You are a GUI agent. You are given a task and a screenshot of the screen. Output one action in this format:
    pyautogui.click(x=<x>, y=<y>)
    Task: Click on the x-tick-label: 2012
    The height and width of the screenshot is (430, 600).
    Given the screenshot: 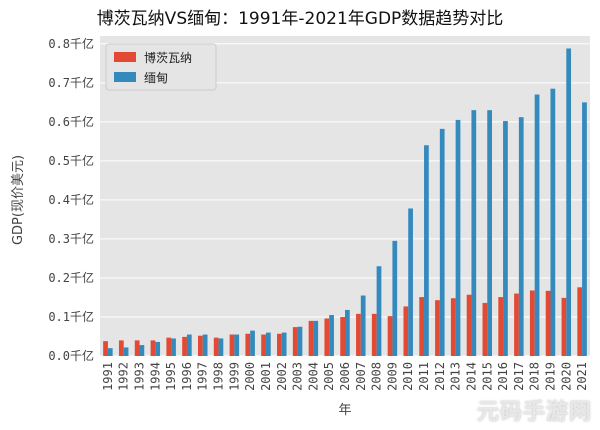 What is the action you would take?
    pyautogui.click(x=440, y=376)
    